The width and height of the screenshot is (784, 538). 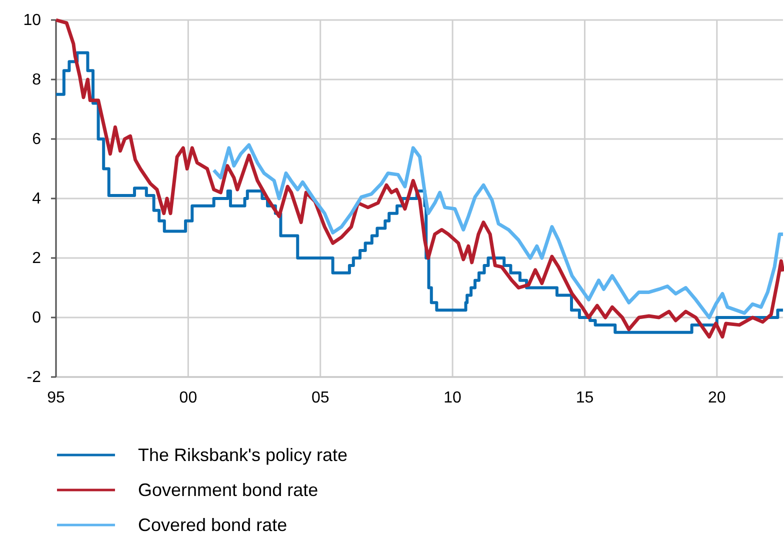 What do you see at coordinates (320, 397) in the screenshot?
I see `x-tick-label: 05` at bounding box center [320, 397].